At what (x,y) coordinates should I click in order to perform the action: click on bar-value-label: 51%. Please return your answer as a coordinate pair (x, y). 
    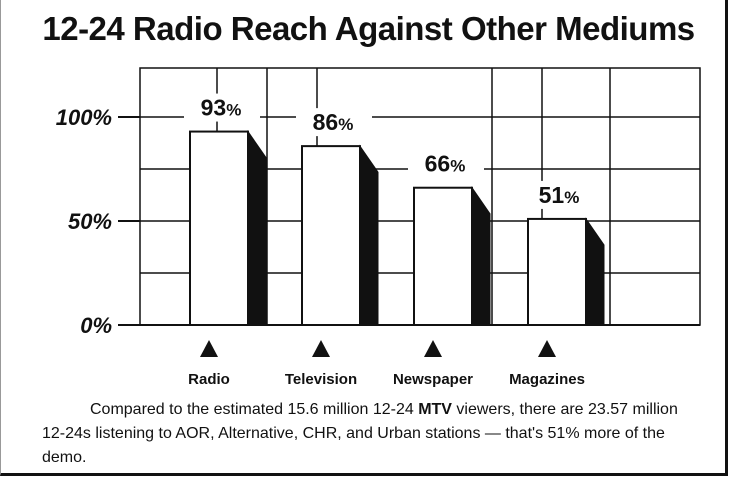
    Looking at the image, I should click on (559, 195).